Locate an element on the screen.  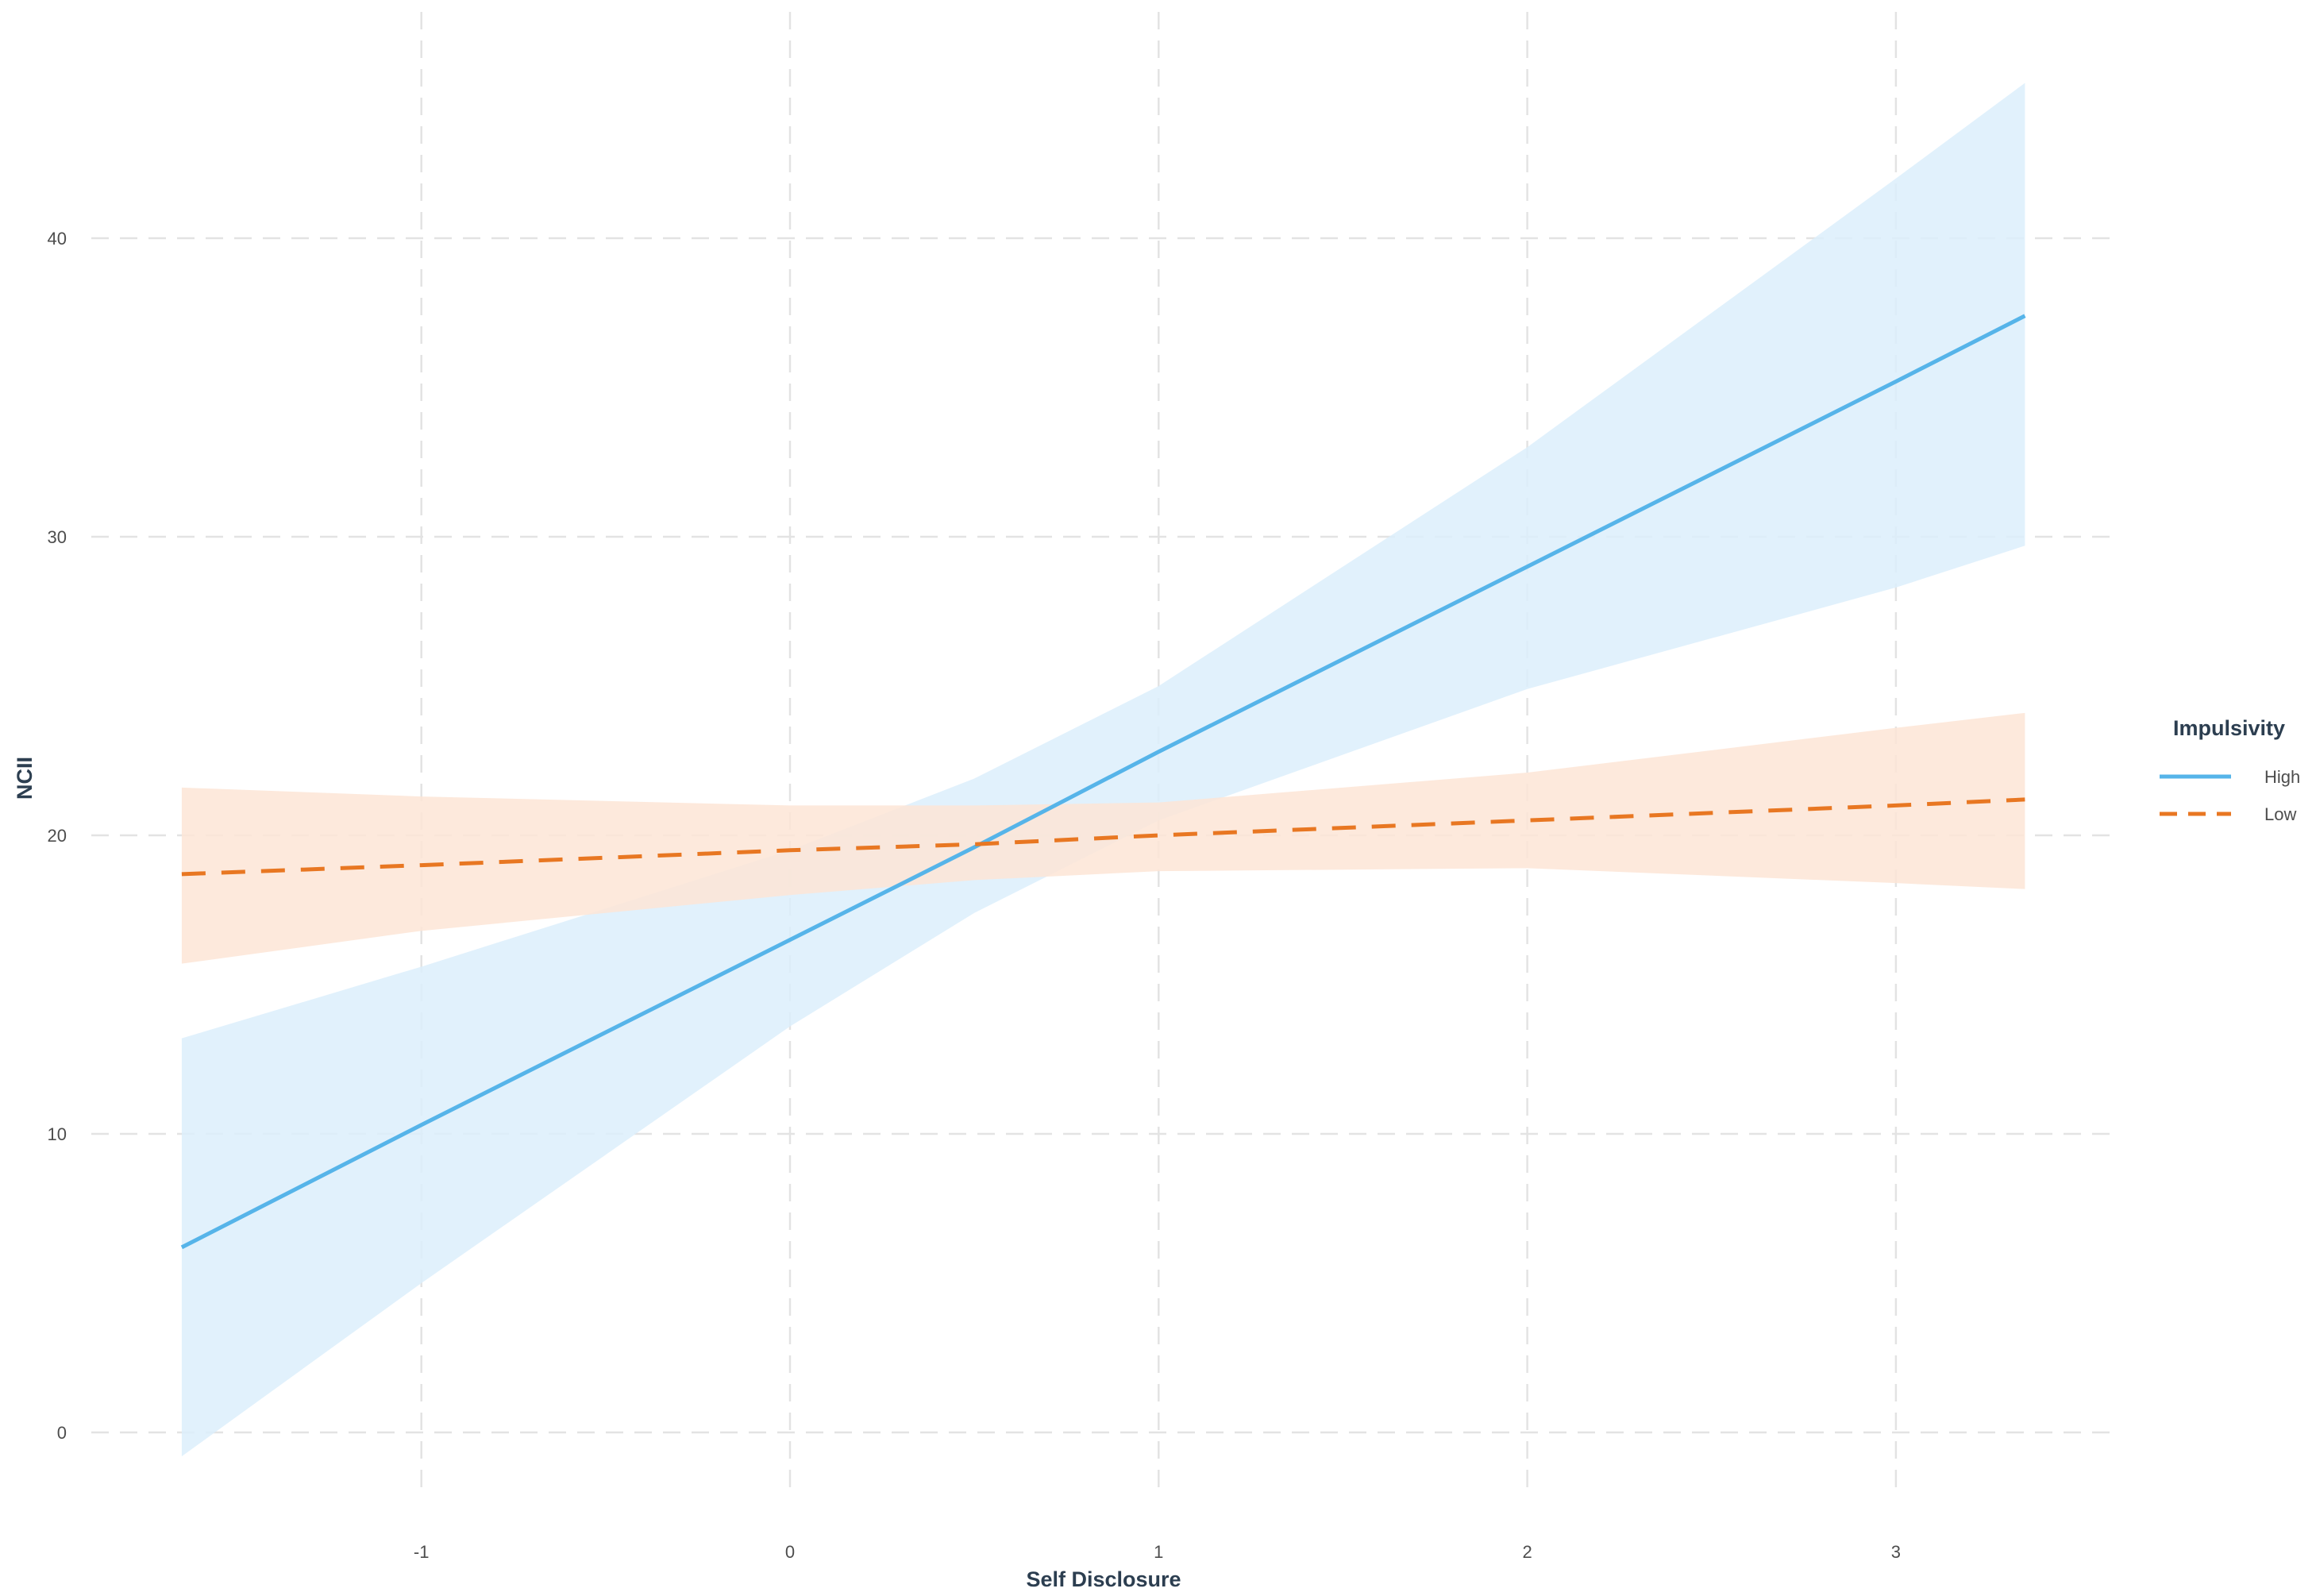
legend-label-low: Low is located at coordinates (2280, 814).